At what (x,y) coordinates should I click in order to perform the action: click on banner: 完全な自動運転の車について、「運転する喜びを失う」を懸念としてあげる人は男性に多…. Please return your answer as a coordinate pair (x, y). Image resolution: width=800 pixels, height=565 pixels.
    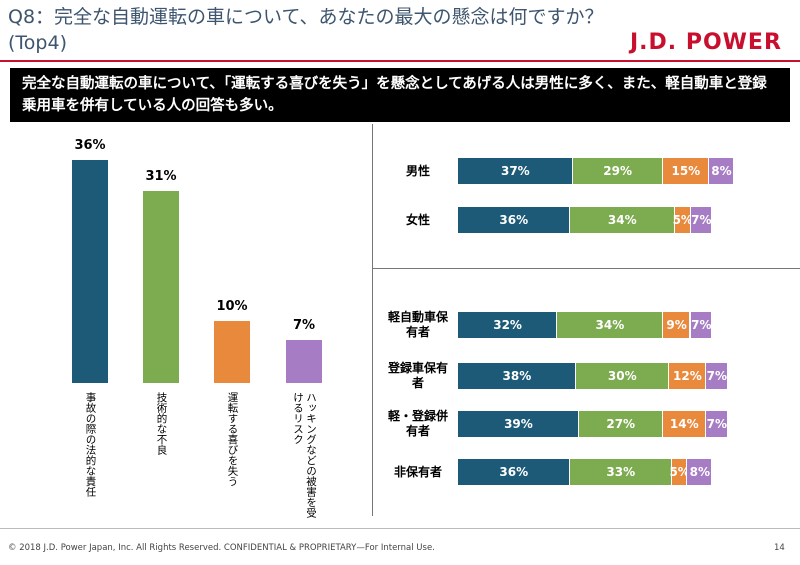
    Looking at the image, I should click on (400, 95).